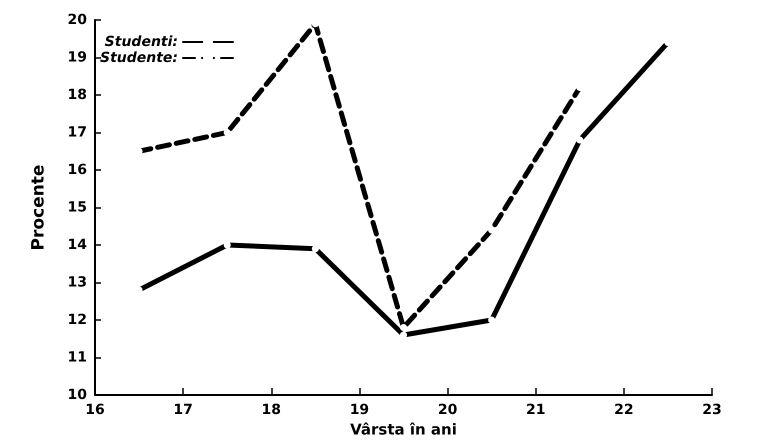 The width and height of the screenshot is (757, 443). What do you see at coordinates (360, 410) in the screenshot?
I see `x-tick-label: 19` at bounding box center [360, 410].